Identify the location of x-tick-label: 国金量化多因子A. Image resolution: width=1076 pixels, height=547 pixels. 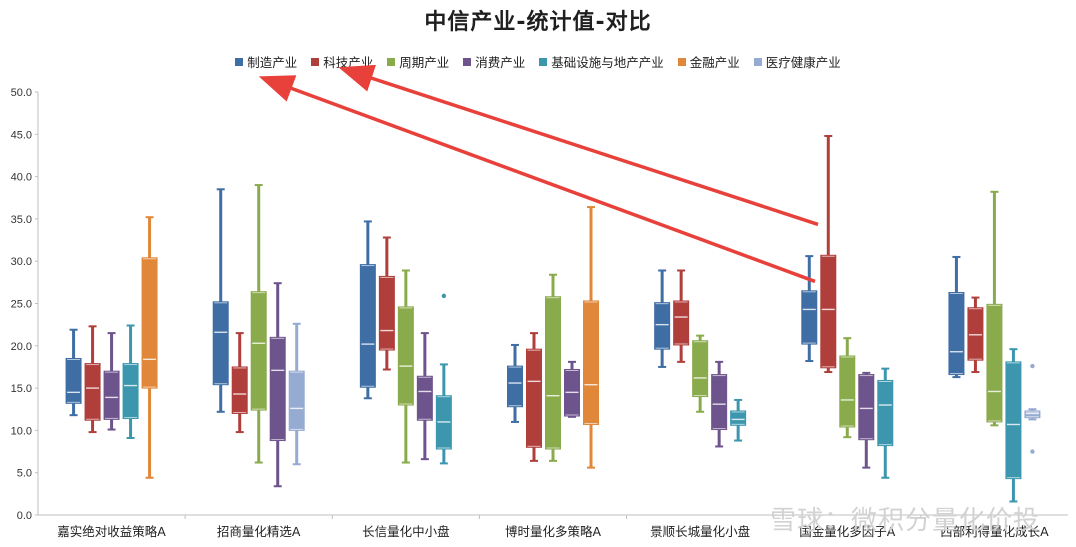
(847, 531).